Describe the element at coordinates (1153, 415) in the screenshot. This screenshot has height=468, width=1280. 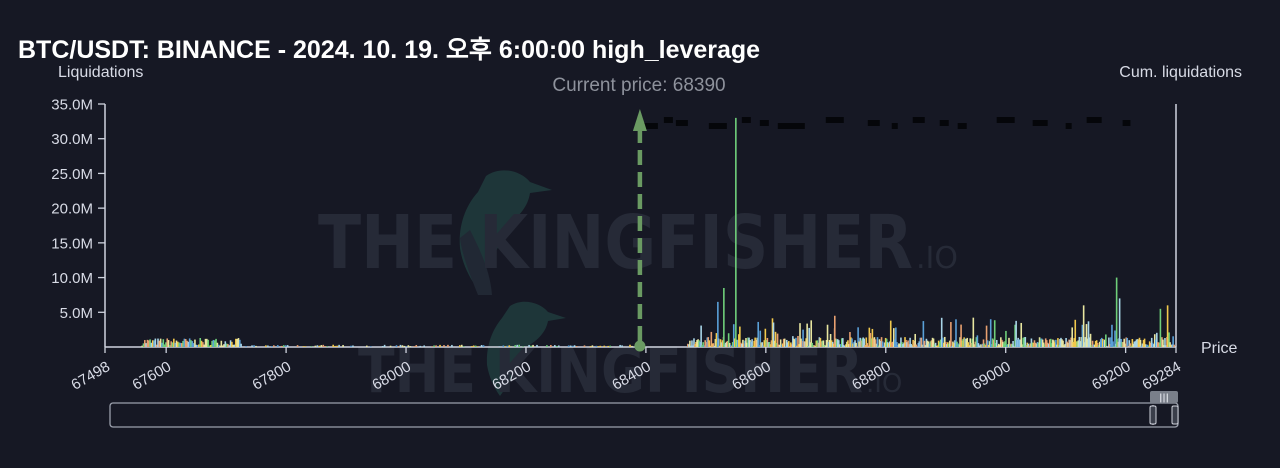
I see `range-slider-left-handle` at that location.